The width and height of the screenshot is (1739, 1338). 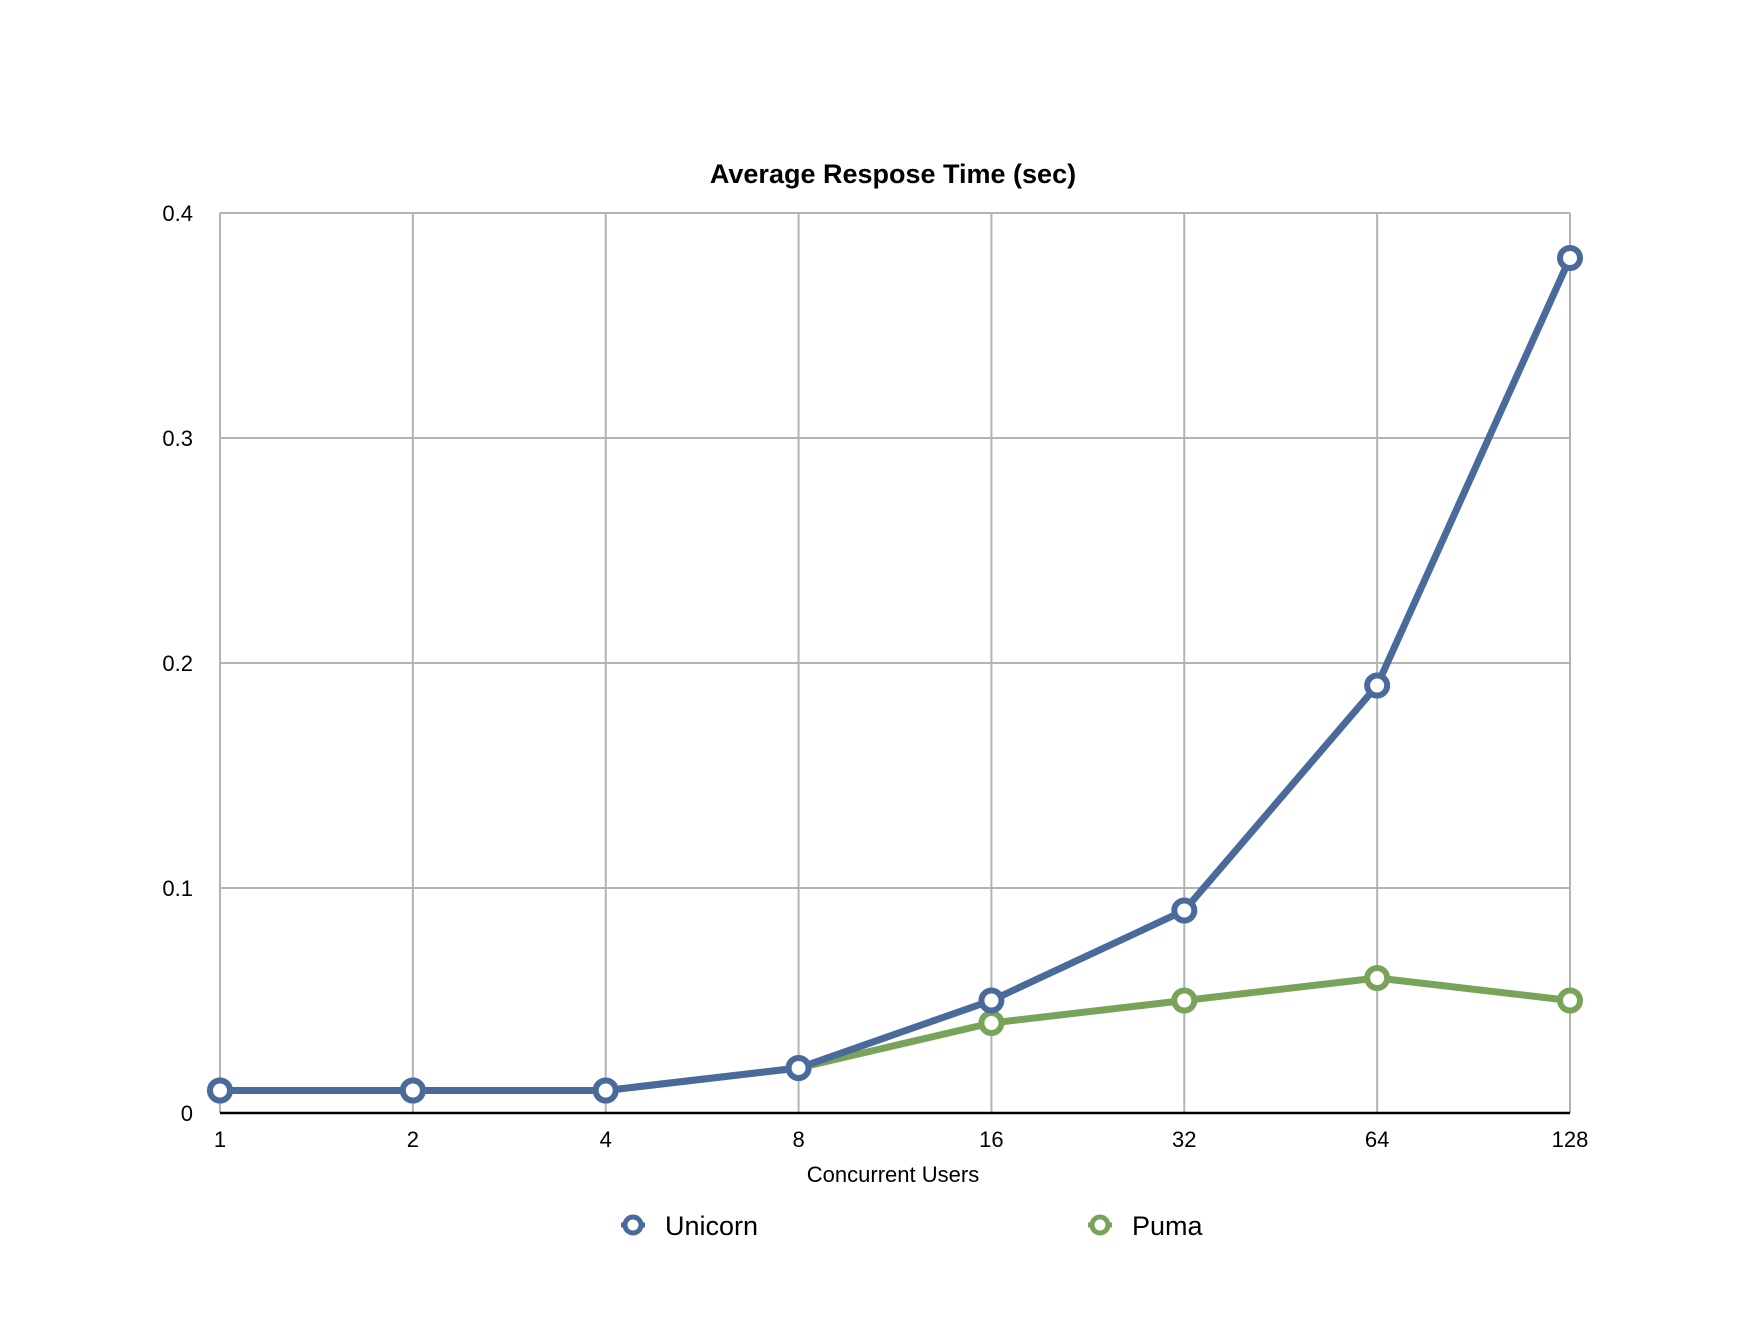 I want to click on x-axis-label: Concurrent Users, so click(x=893, y=1174).